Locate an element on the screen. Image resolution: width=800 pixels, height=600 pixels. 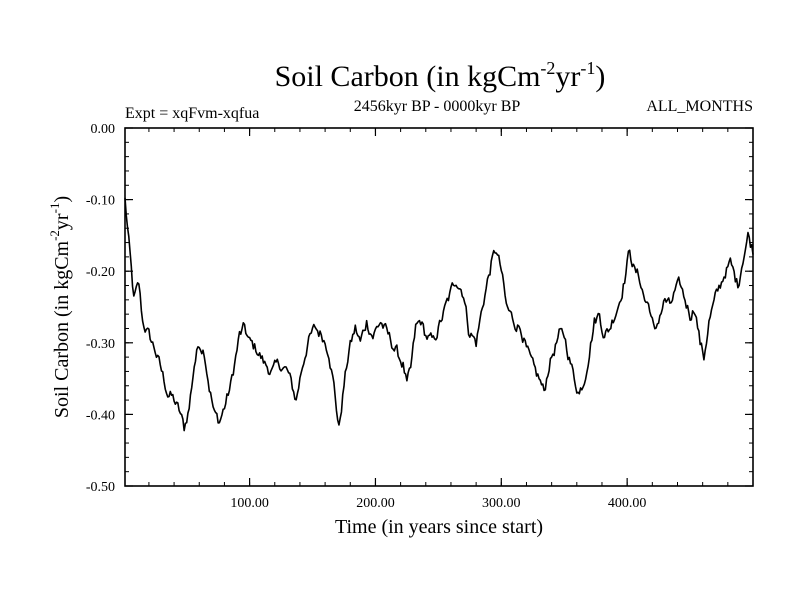
x-tick-labels: 100.00 200.00 300.00 400.00 is located at coordinates (438, 503).